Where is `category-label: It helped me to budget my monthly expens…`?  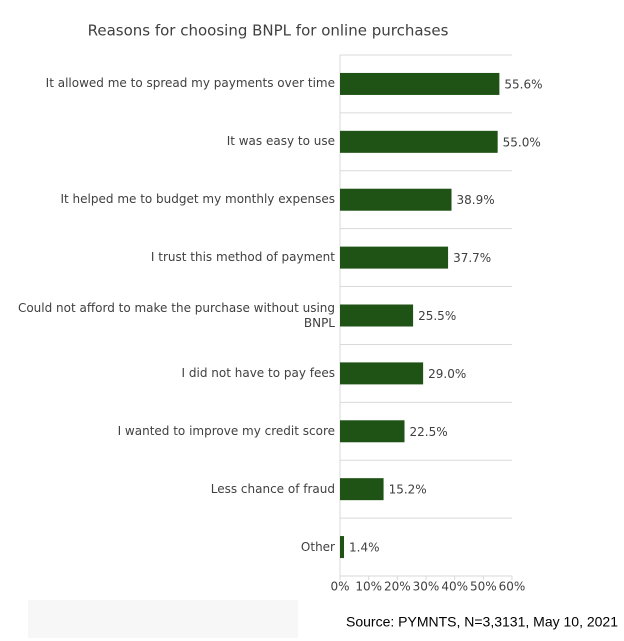 category-label: It helped me to budget my monthly expens… is located at coordinates (198, 199).